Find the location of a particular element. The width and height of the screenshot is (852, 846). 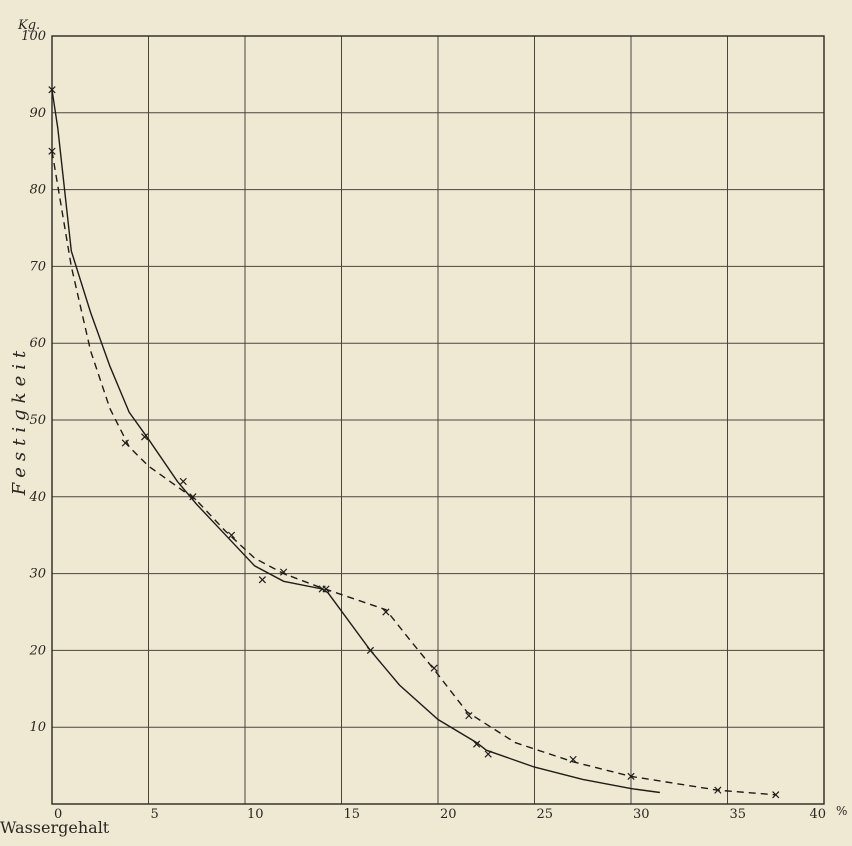

y-tick-label-60: 60 is located at coordinates (37, 343).